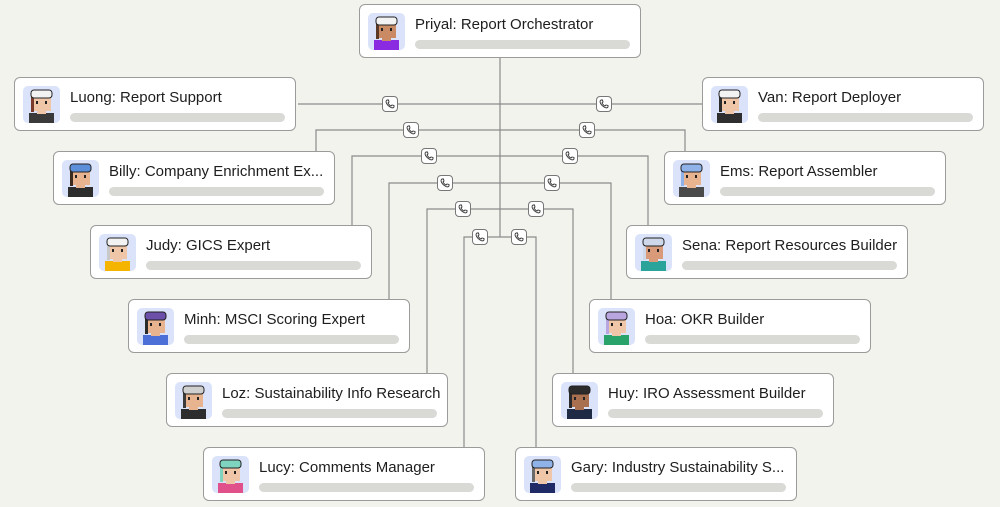 The image size is (1000, 507). I want to click on agent-card-judy: Judy: GICS Expert, so click(231, 252).